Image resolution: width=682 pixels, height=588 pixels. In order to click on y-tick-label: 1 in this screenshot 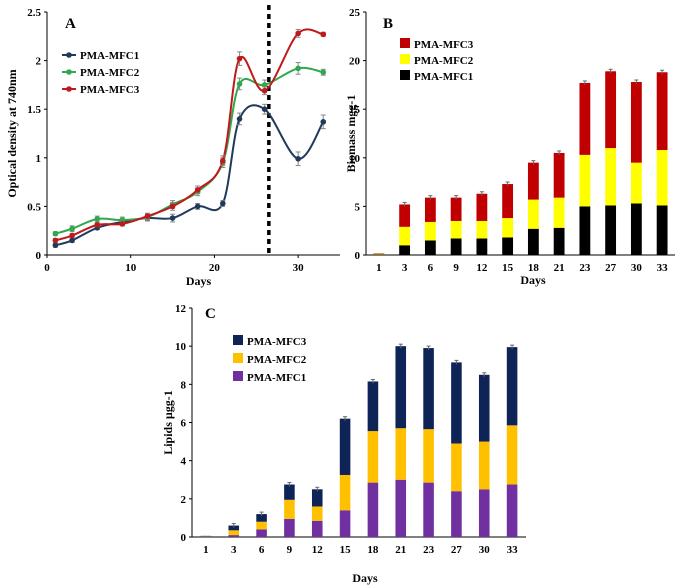, I will do `click(39, 159)`.